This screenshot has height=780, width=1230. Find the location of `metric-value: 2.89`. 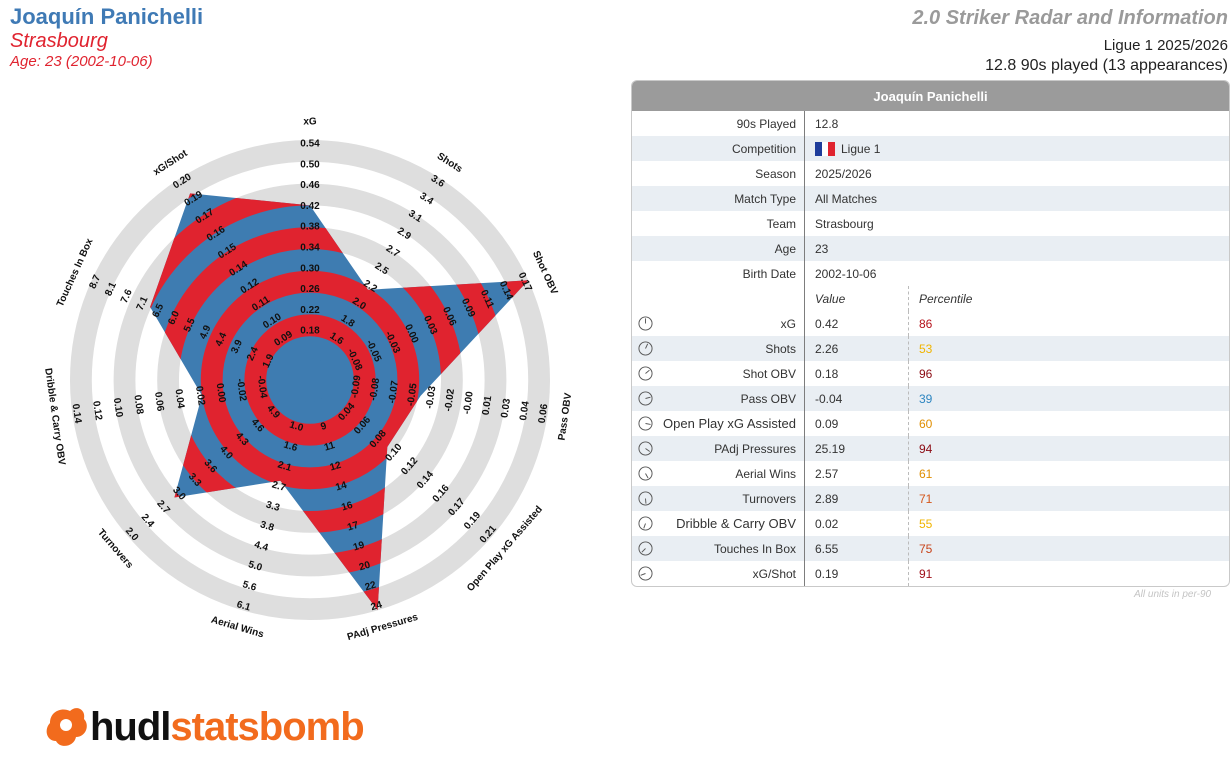

metric-value: 2.89 is located at coordinates (857, 498).